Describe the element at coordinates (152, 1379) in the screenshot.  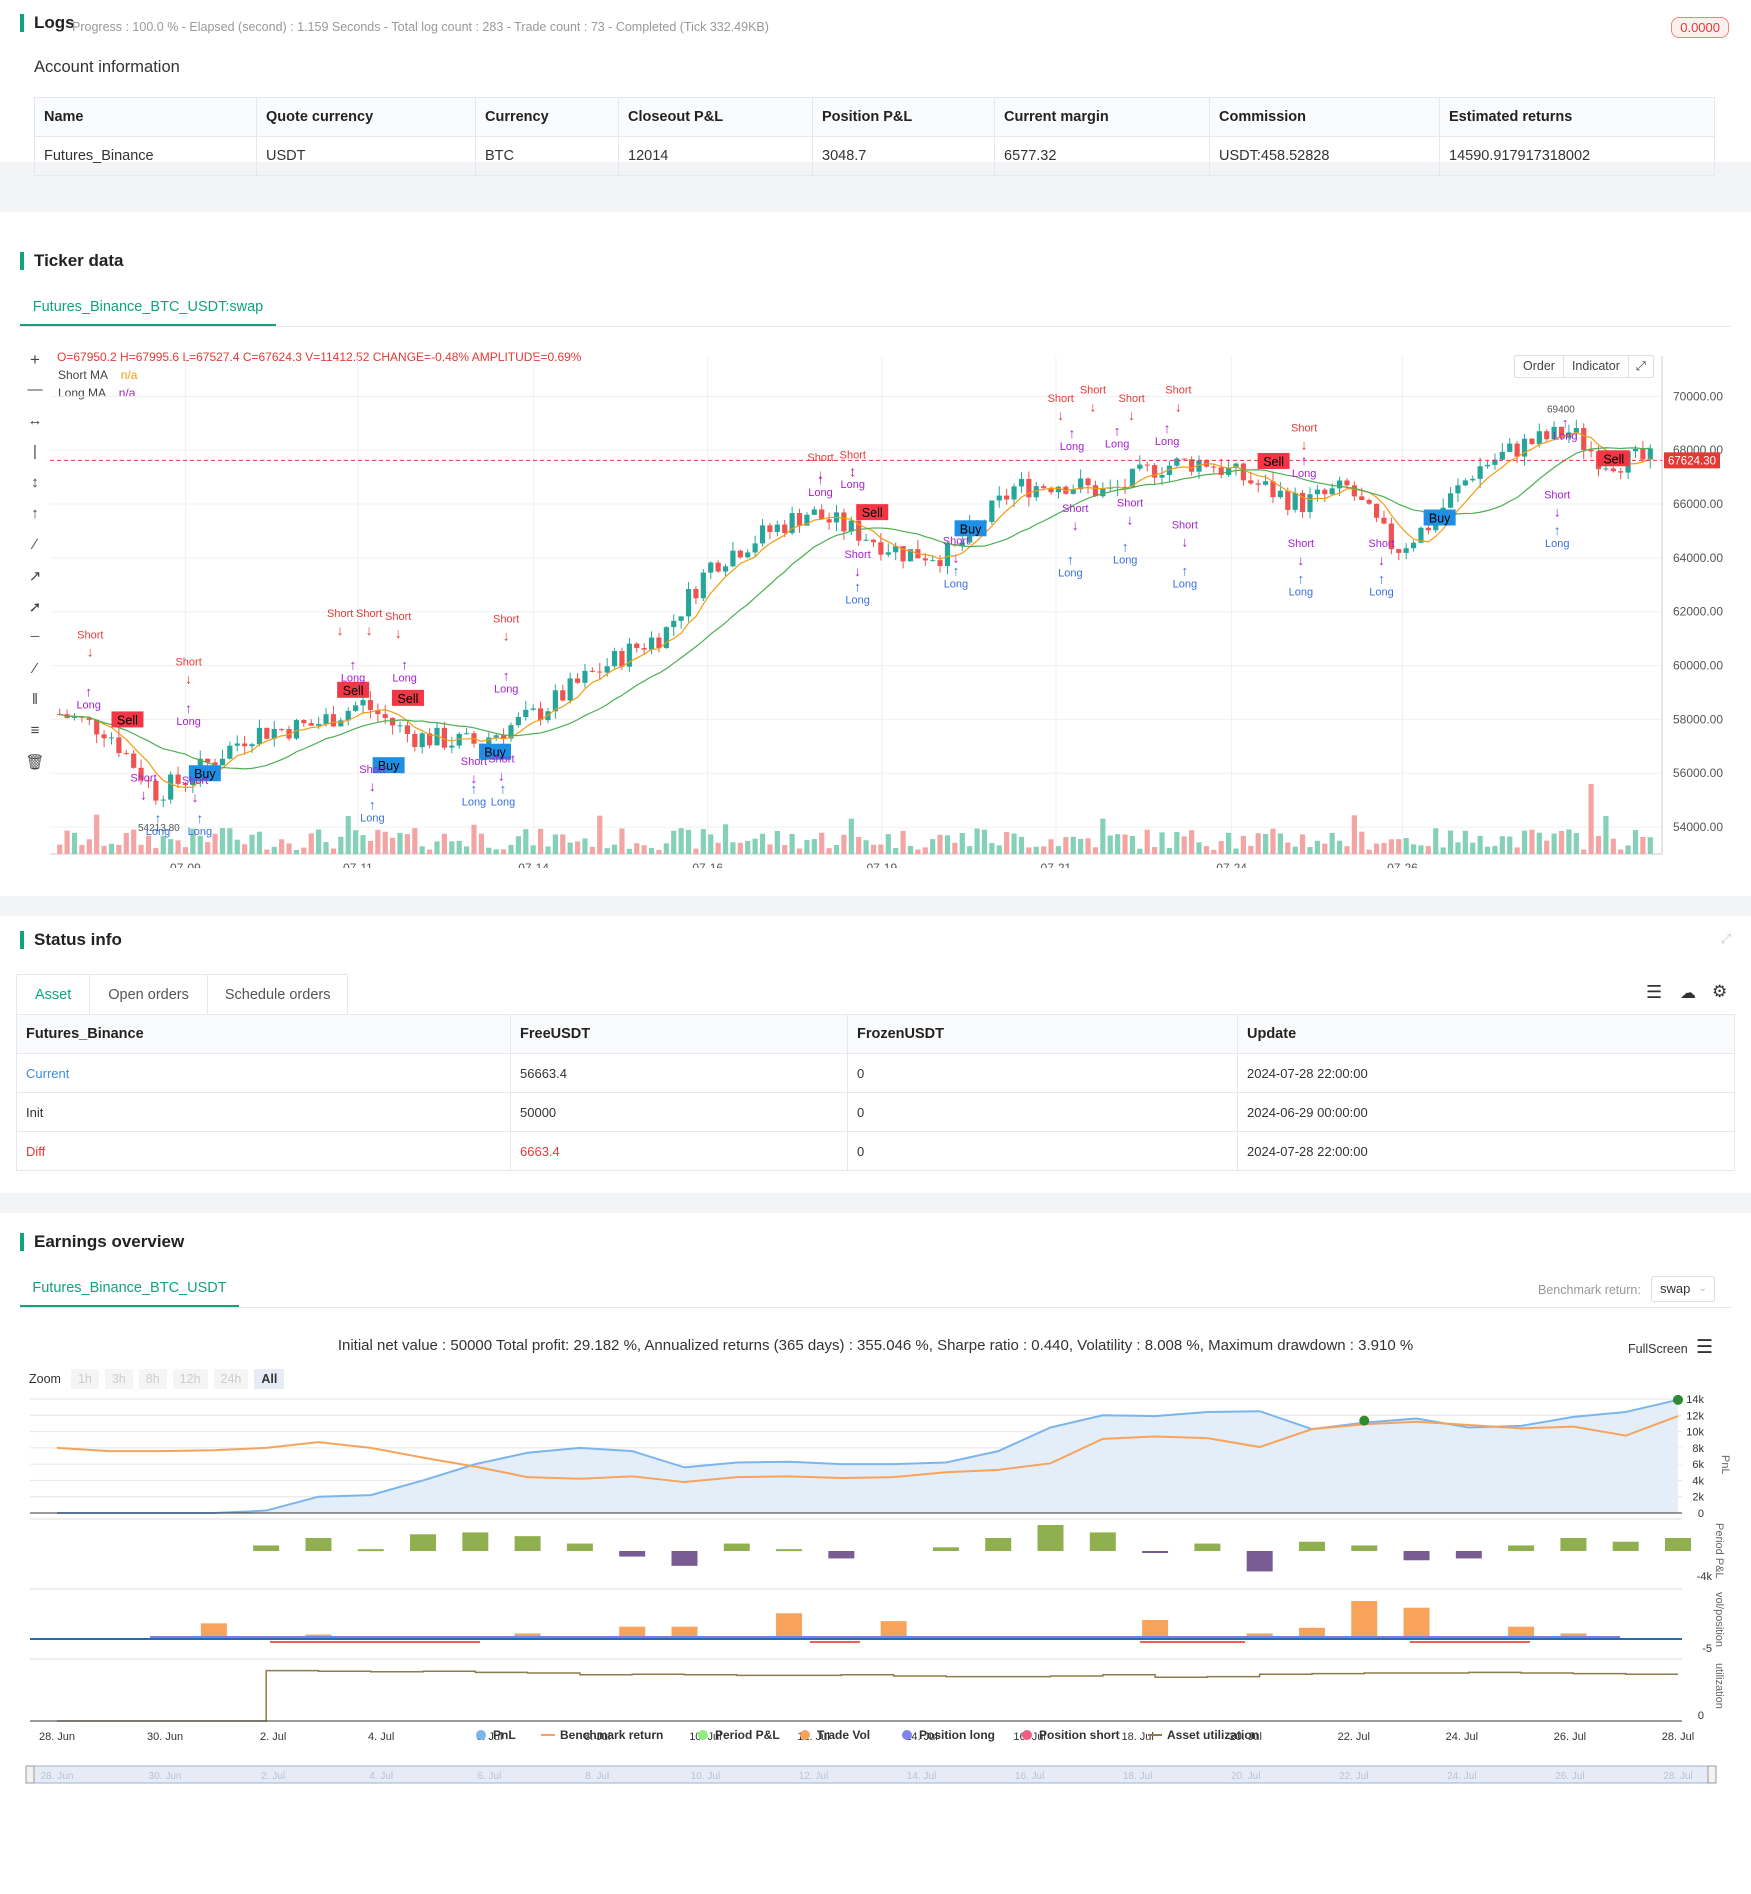
I see `zoom-8h: 8h` at that location.